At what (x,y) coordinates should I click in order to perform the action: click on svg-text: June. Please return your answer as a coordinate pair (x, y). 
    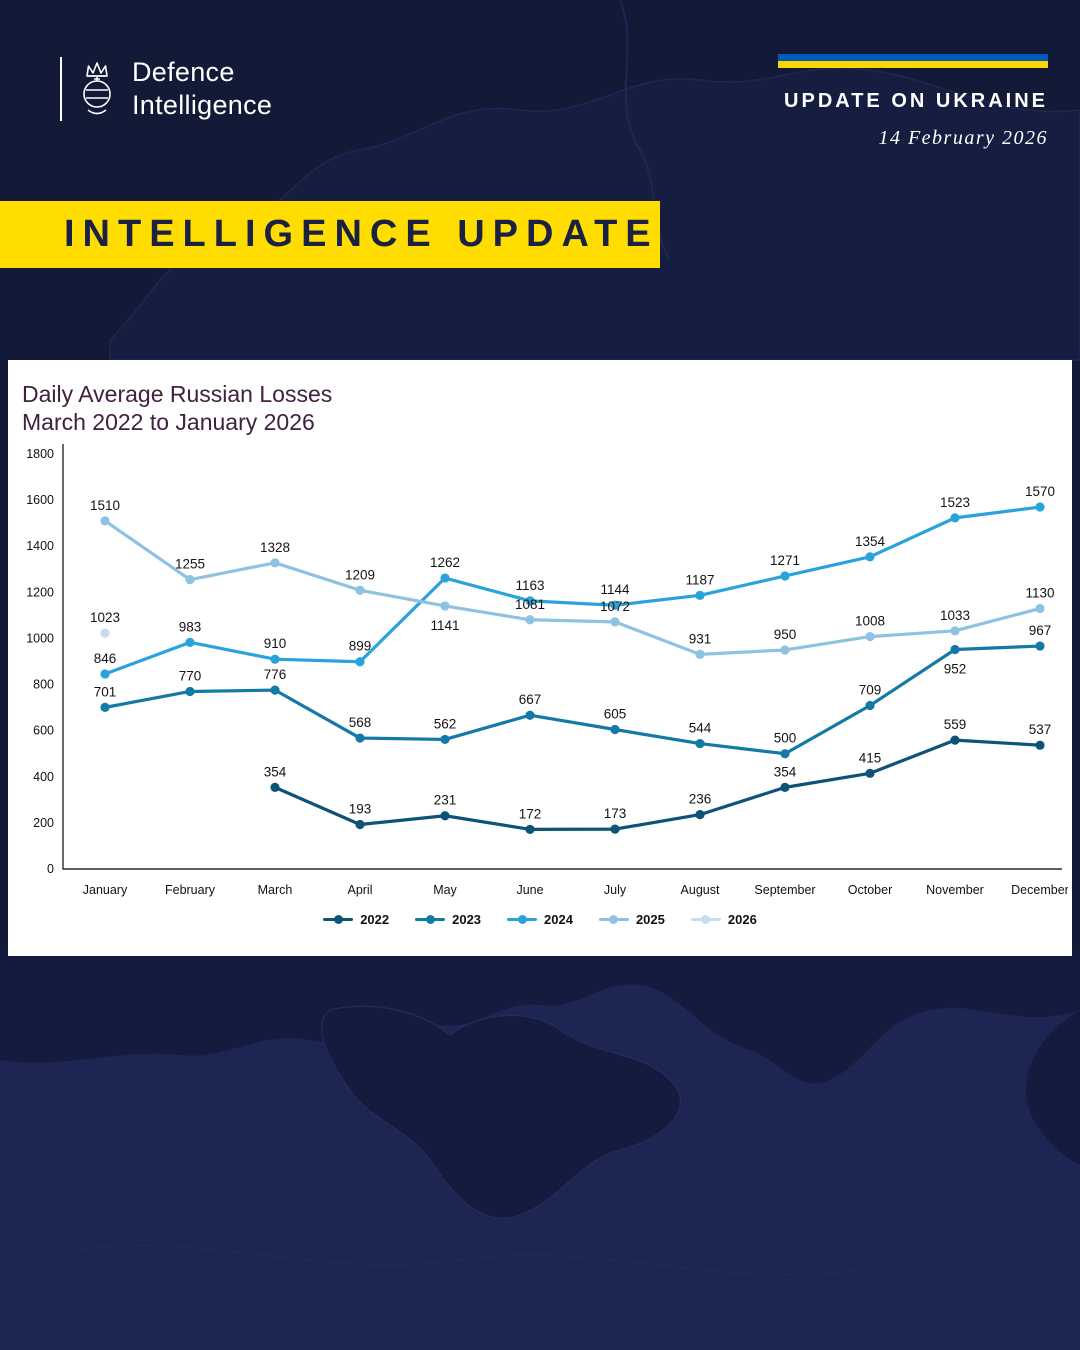
    Looking at the image, I should click on (529, 890).